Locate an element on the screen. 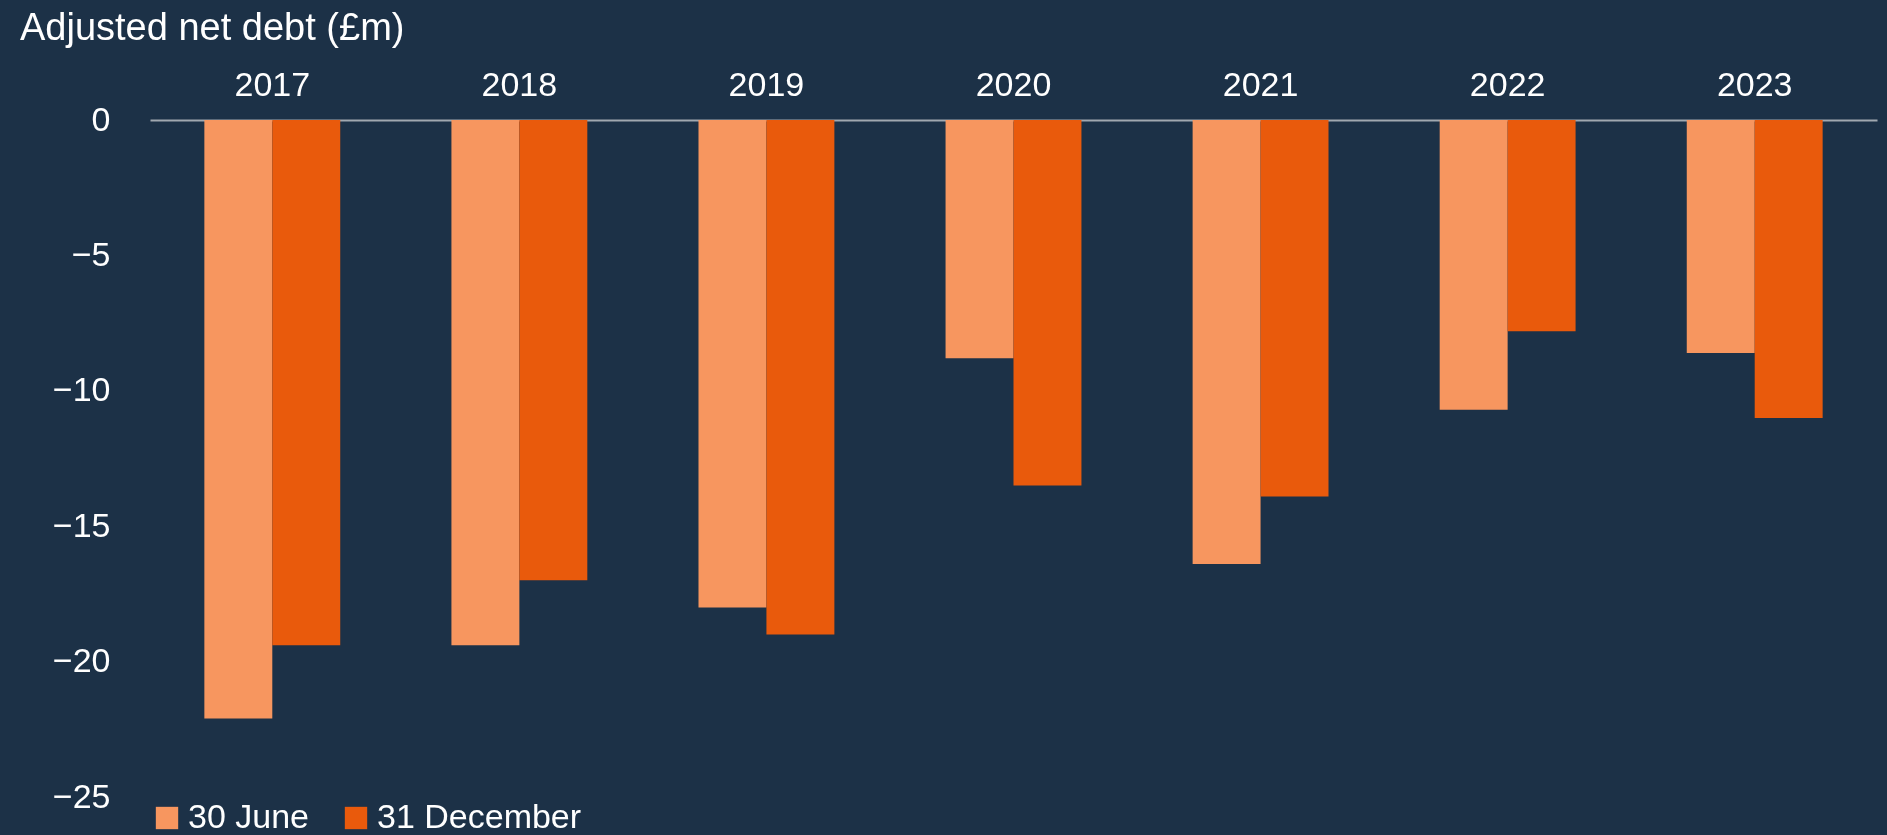 This screenshot has width=1887, height=835. x-tick-label: 2021 is located at coordinates (1260, 83).